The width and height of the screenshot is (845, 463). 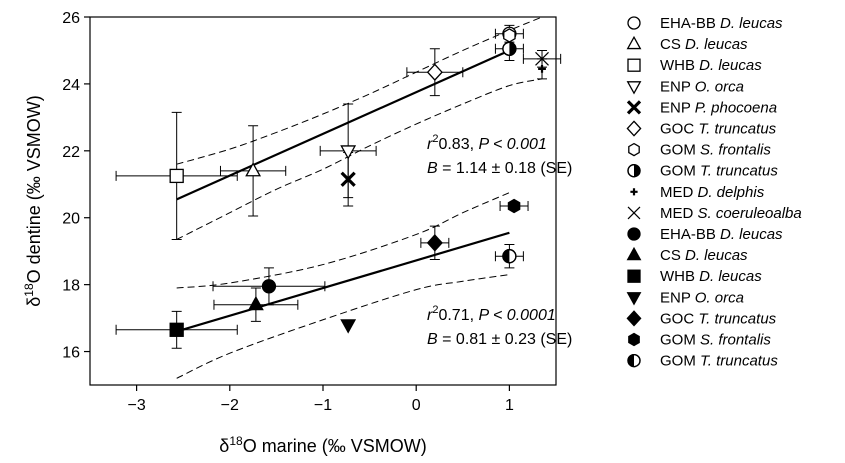 What do you see at coordinates (323, 405) in the screenshot?
I see `x-tick-label: −1` at bounding box center [323, 405].